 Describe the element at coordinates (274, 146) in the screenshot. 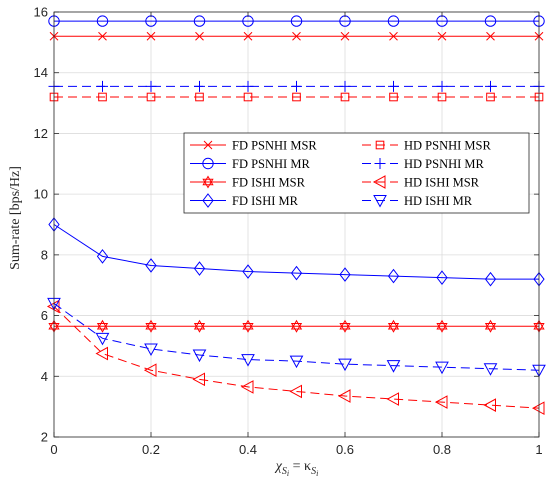

I see `legend-label: FD PSNHI MSR` at that location.